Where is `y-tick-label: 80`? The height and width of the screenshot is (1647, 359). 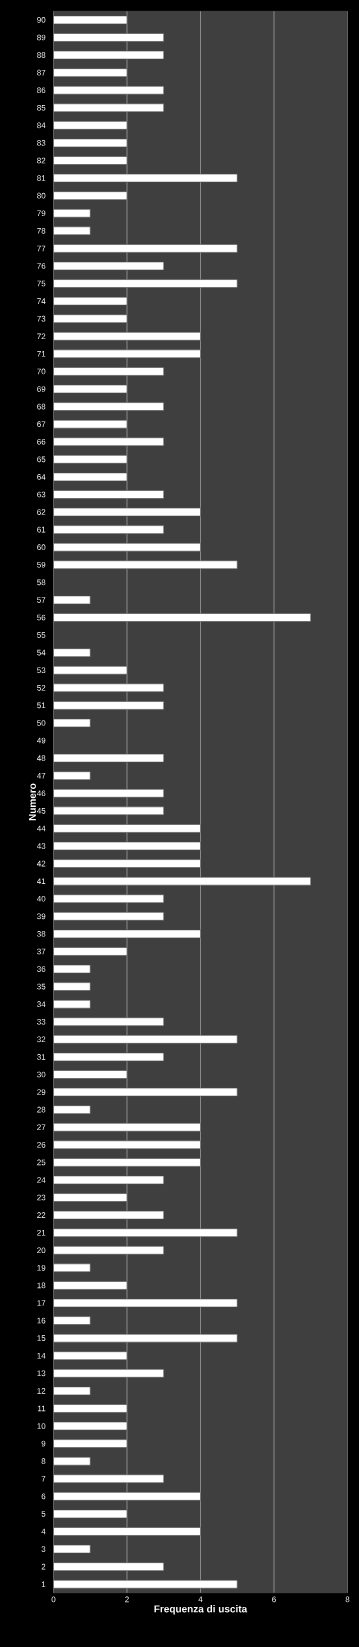
y-tick-label: 80 is located at coordinates (41, 195).